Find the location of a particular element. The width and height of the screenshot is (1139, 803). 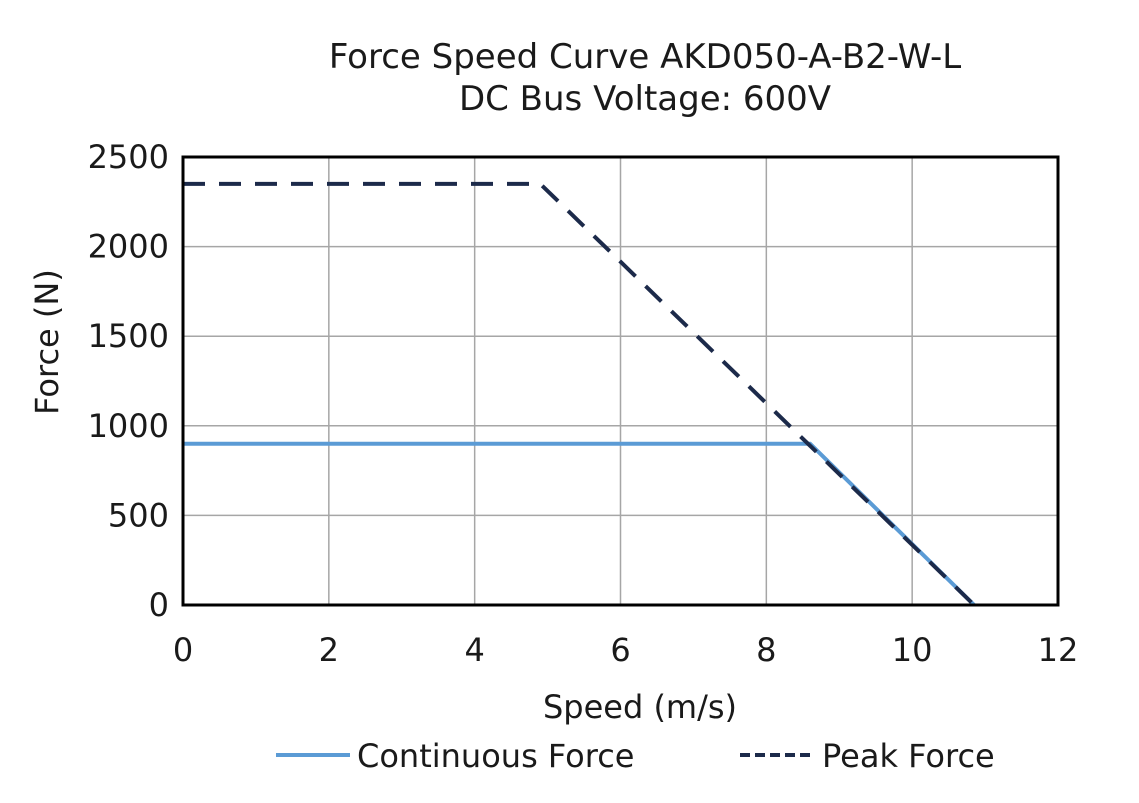

x-tick-labels: 0 2 4 6 8 10 12 is located at coordinates (626, 650).